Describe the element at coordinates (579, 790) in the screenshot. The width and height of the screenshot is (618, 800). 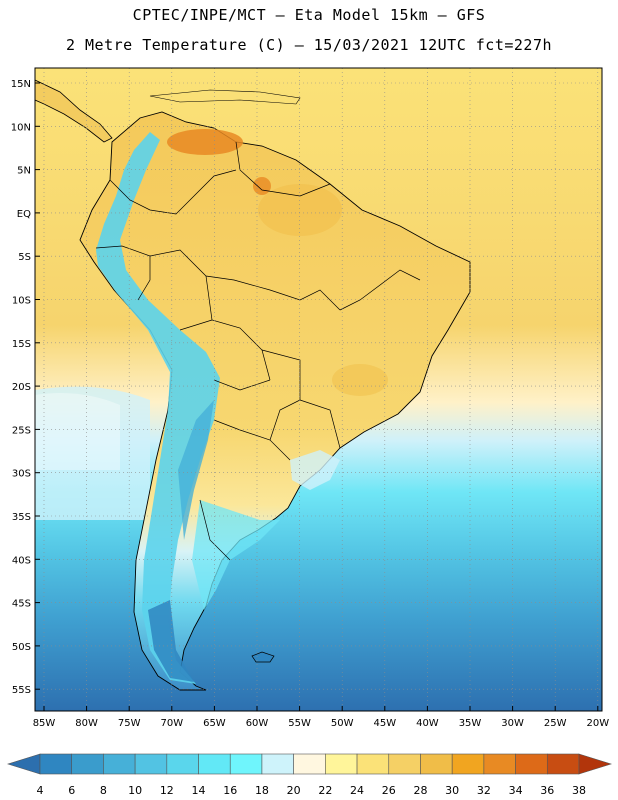
I see `colorbar-tick-label: 38` at that location.